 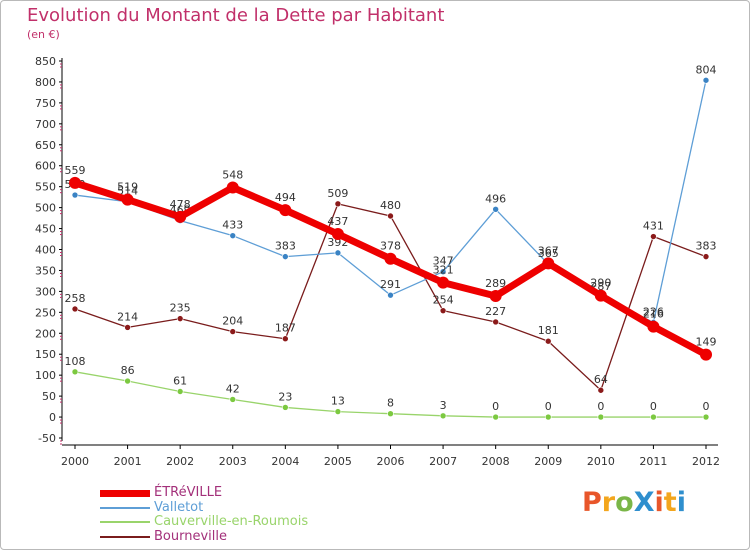 I want to click on logo-letter: P, so click(x=592, y=502).